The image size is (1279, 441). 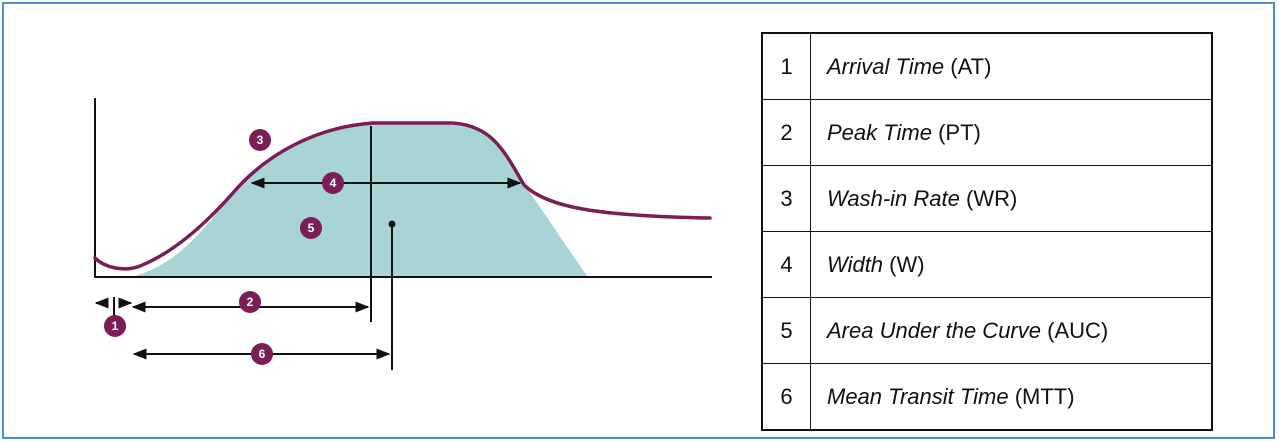 I want to click on legend-abbreviation: (PT), so click(x=959, y=132).